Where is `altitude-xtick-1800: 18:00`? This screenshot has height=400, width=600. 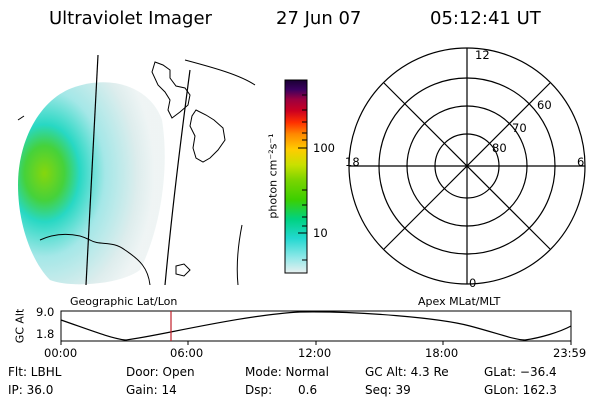
altitude-xtick-1800: 18:00 is located at coordinates (442, 353).